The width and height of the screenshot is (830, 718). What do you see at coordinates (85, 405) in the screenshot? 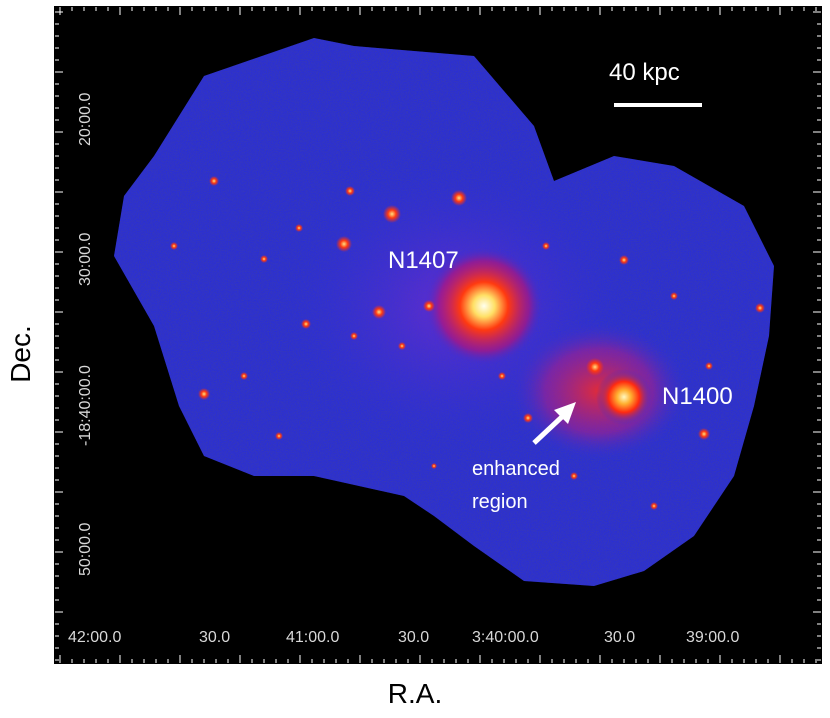
I see `y-tick-label: -18:40:00.0` at bounding box center [85, 405].